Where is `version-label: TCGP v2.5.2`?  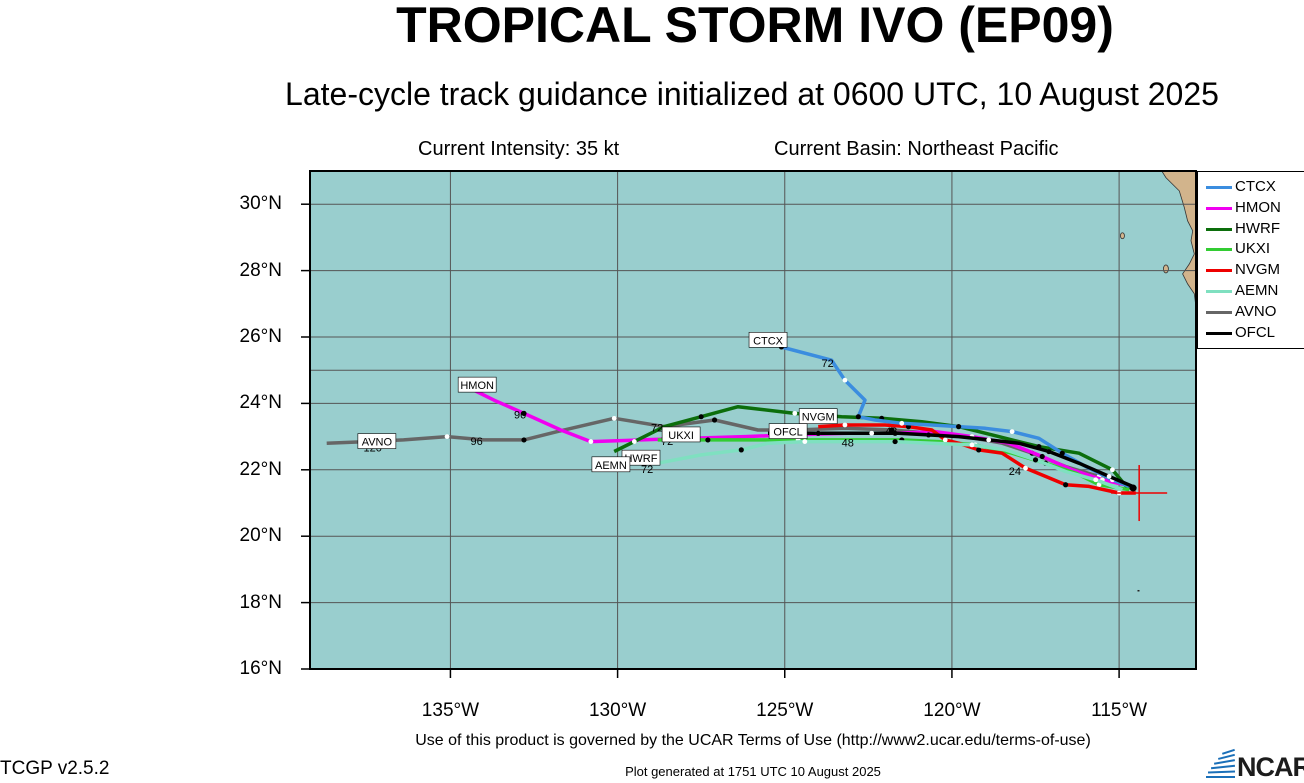
version-label: TCGP v2.5.2 is located at coordinates (55, 768).